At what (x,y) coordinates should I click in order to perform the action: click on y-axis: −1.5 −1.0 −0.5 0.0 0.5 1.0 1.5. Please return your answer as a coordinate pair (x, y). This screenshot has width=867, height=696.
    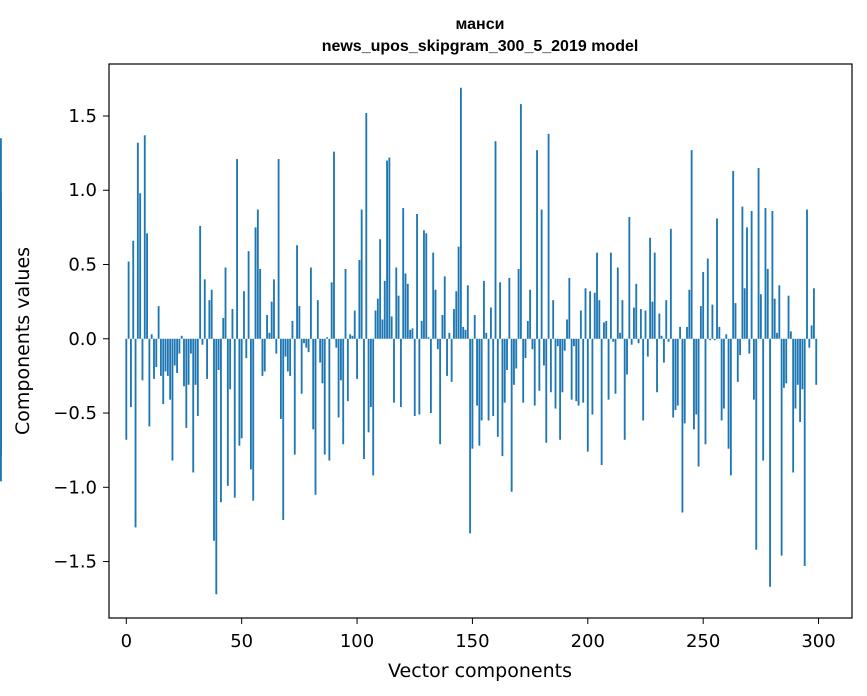
    Looking at the image, I should click on (81, 339).